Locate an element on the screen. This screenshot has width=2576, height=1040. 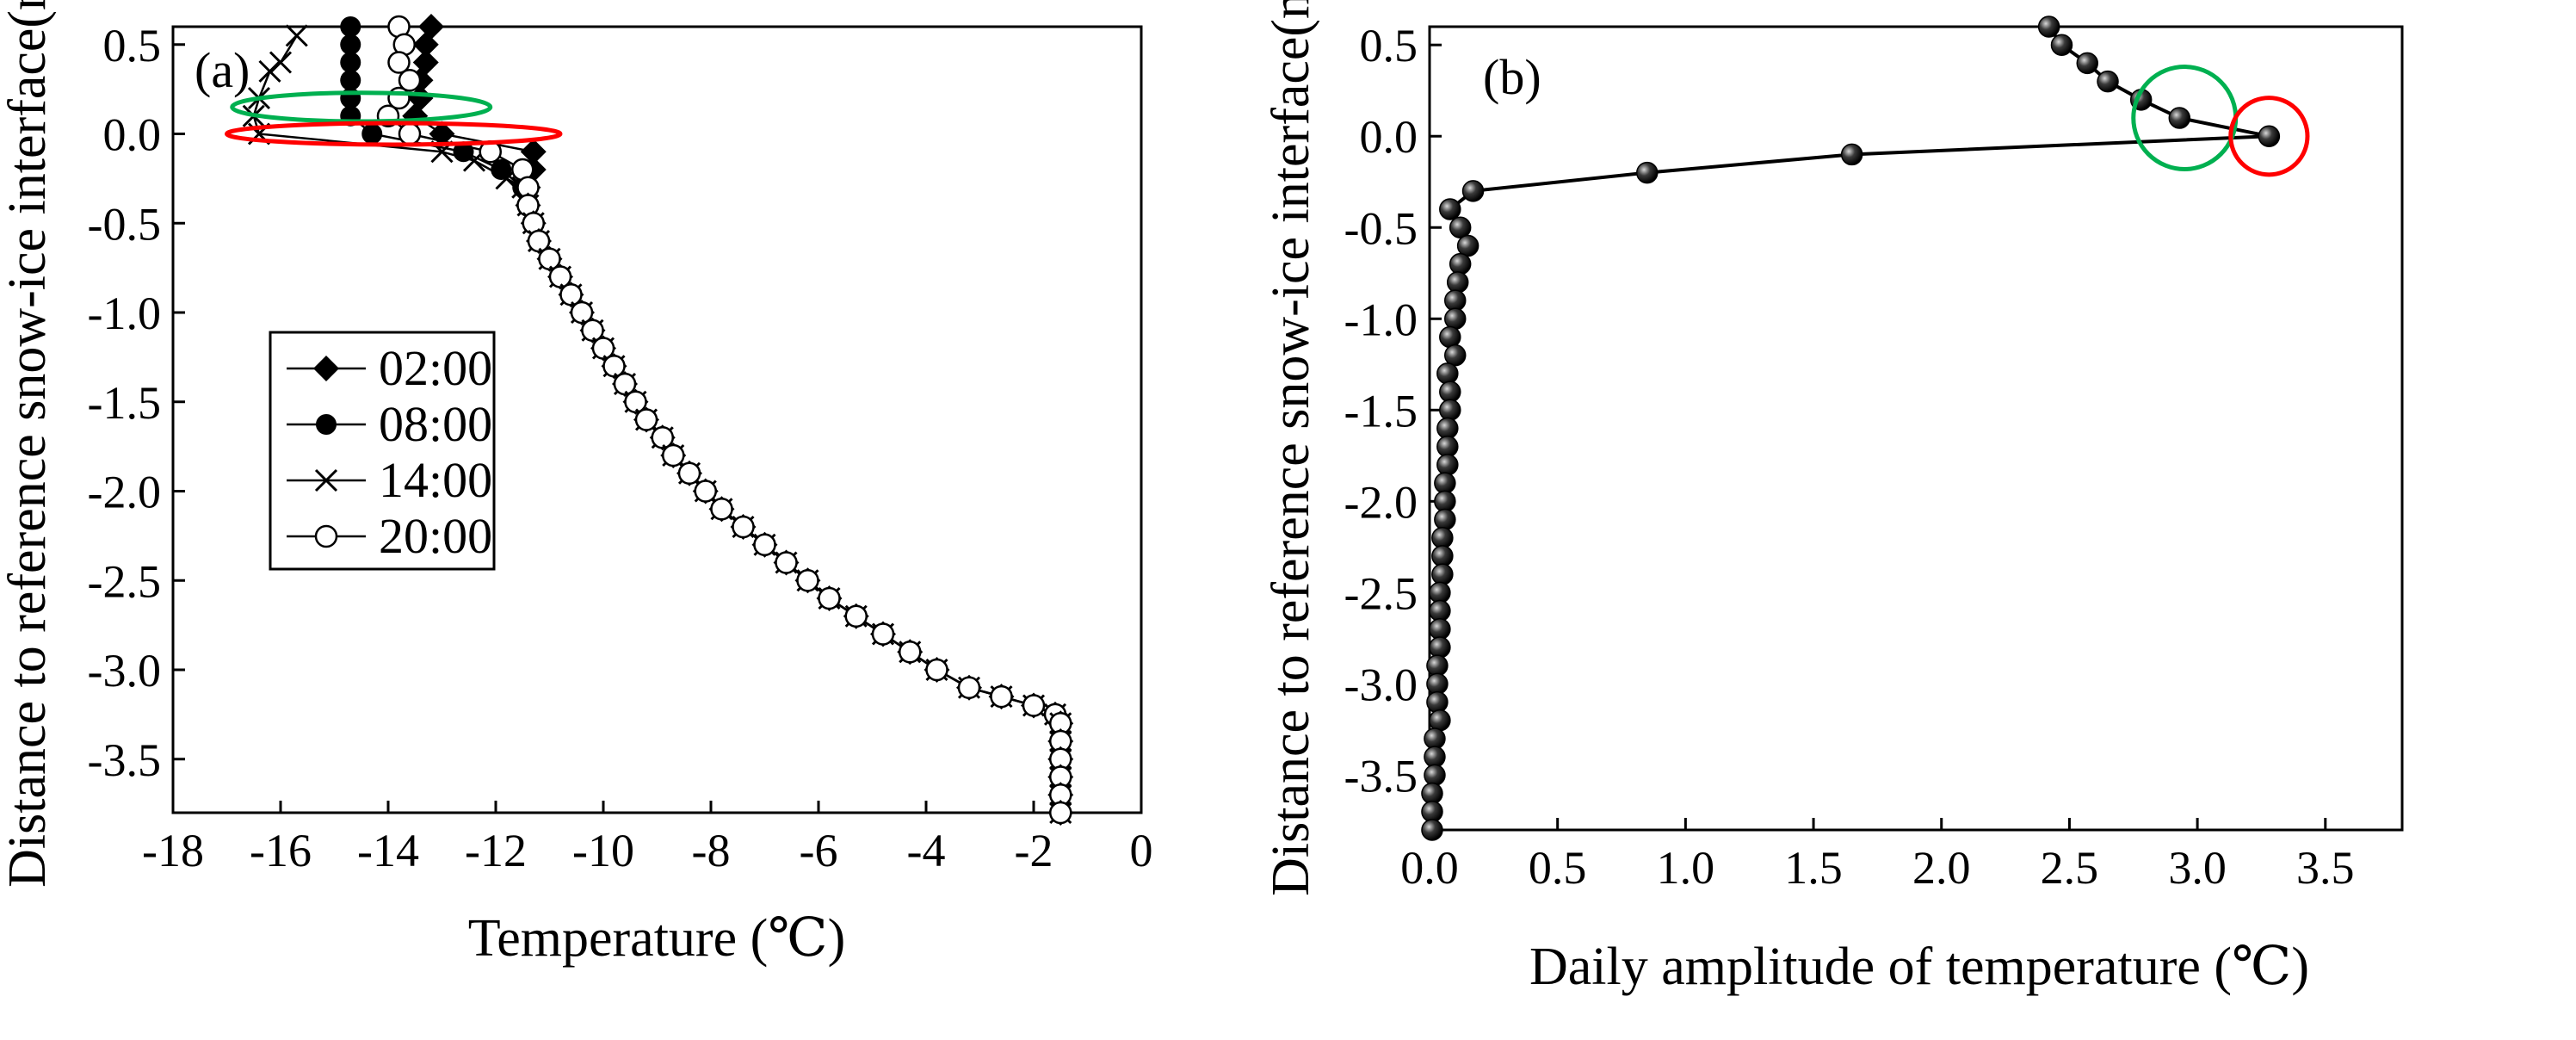
x-tick-label-a: -6 is located at coordinates (819, 850).